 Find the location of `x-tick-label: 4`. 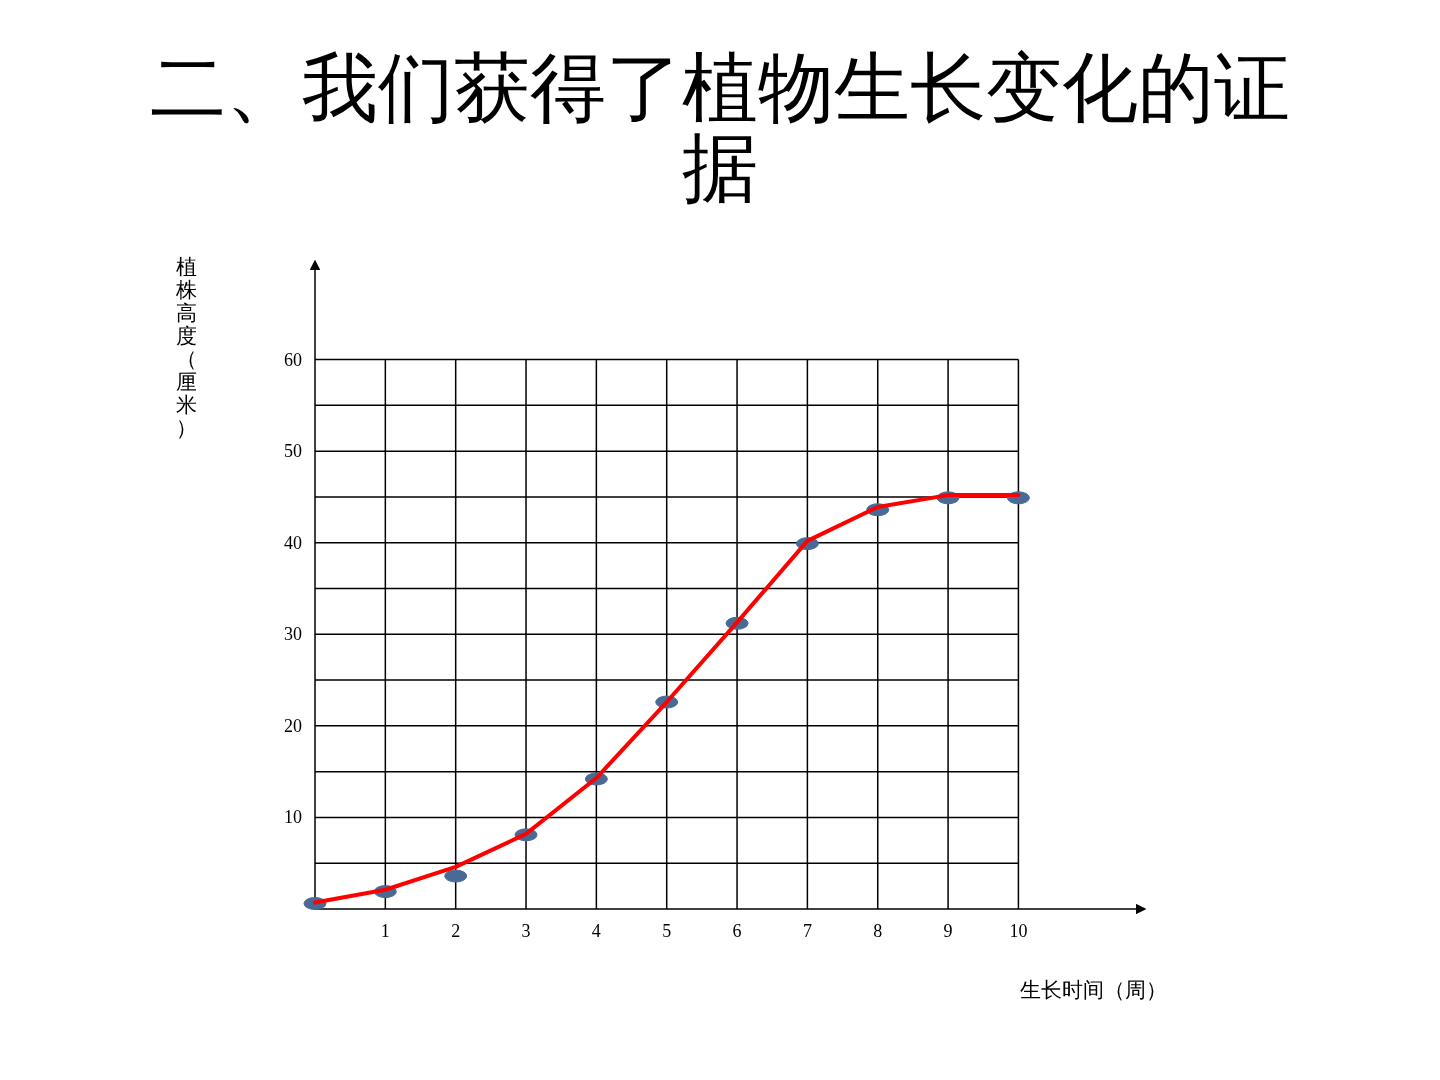

x-tick-label: 4 is located at coordinates (596, 931).